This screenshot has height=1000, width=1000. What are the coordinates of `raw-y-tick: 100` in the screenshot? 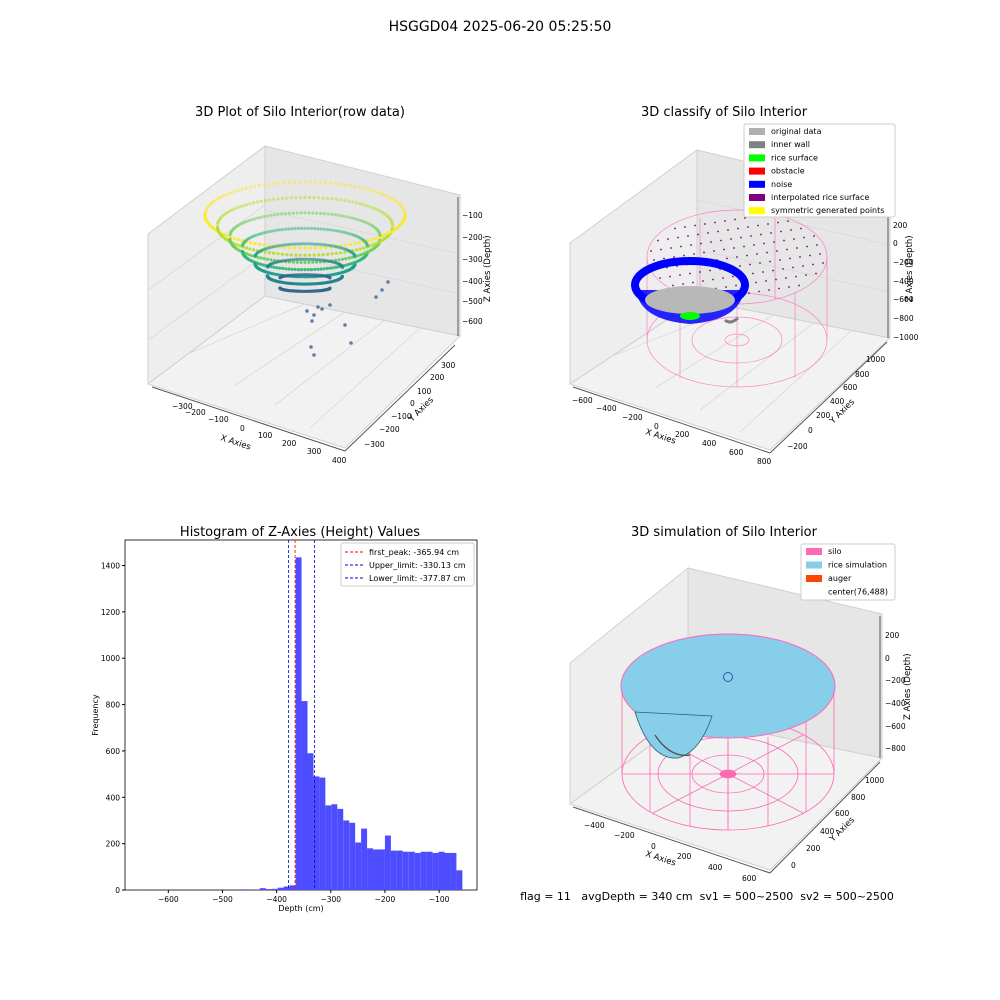 It's located at (424, 391).